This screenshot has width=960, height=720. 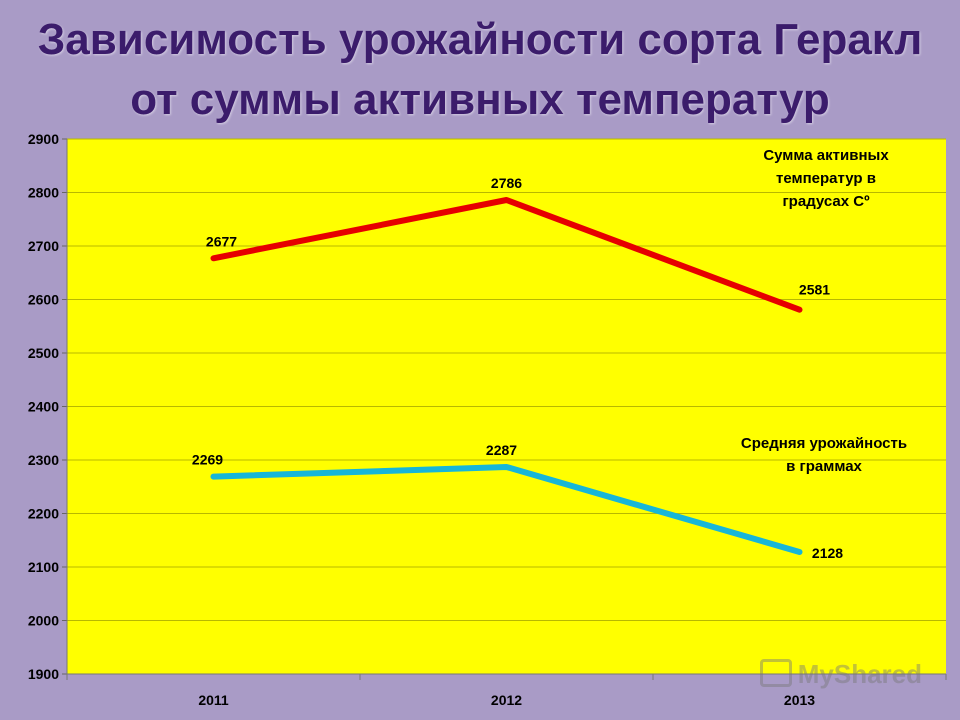 I want to click on series-label-2-line: Средняя урожайность, so click(x=824, y=443).